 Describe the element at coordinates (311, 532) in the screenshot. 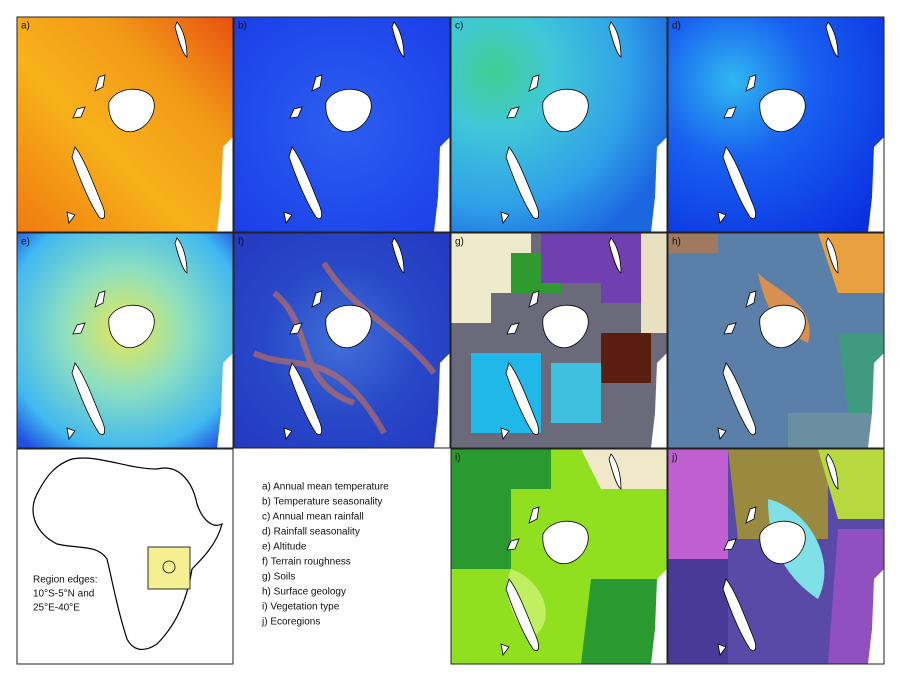

I see `legend-item: d) Rainfall seasonality` at that location.